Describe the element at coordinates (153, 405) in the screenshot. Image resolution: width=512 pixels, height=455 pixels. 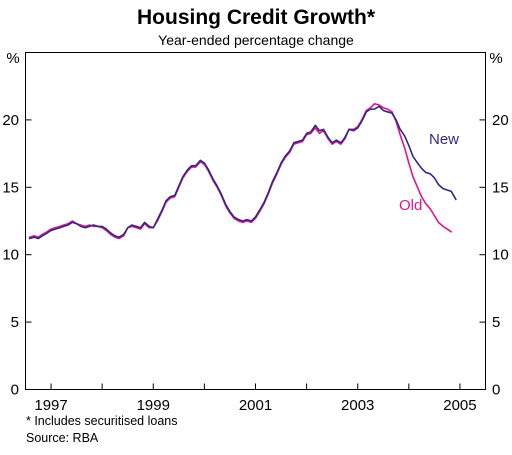
I see `x-tick-label: 1999` at that location.